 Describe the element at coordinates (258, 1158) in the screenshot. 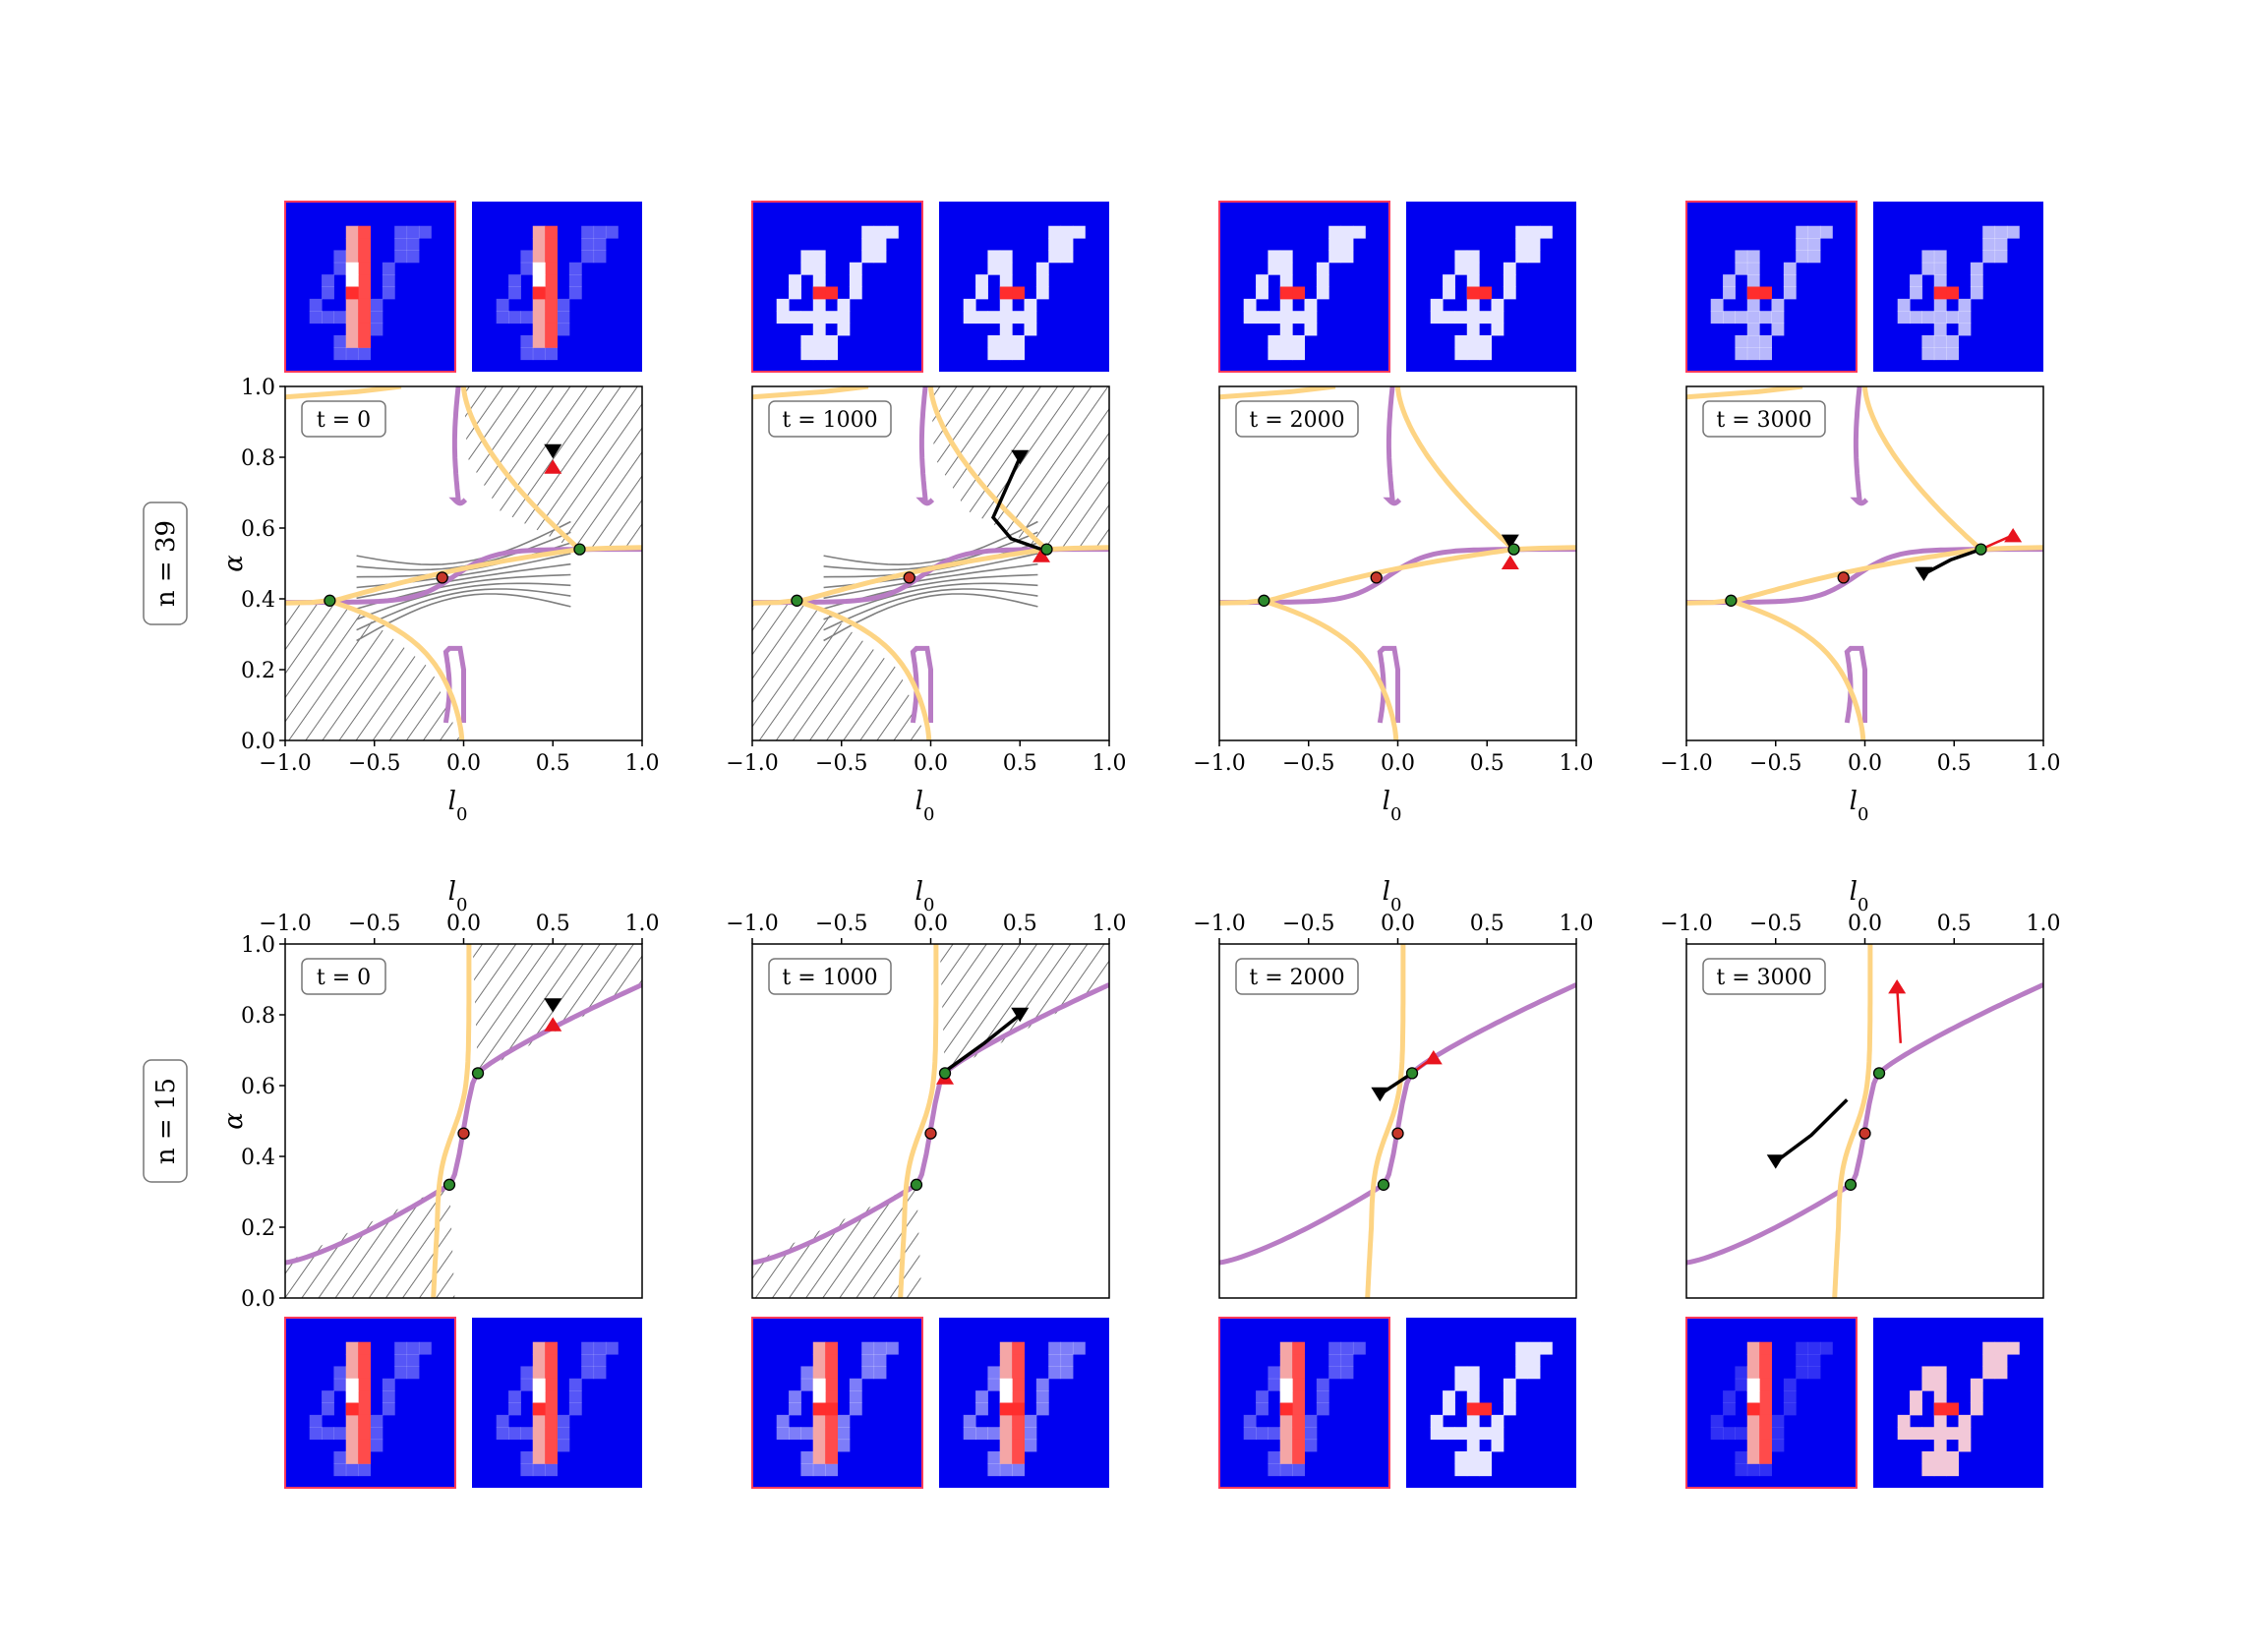

I see `y-tick-label: 0.4` at that location.